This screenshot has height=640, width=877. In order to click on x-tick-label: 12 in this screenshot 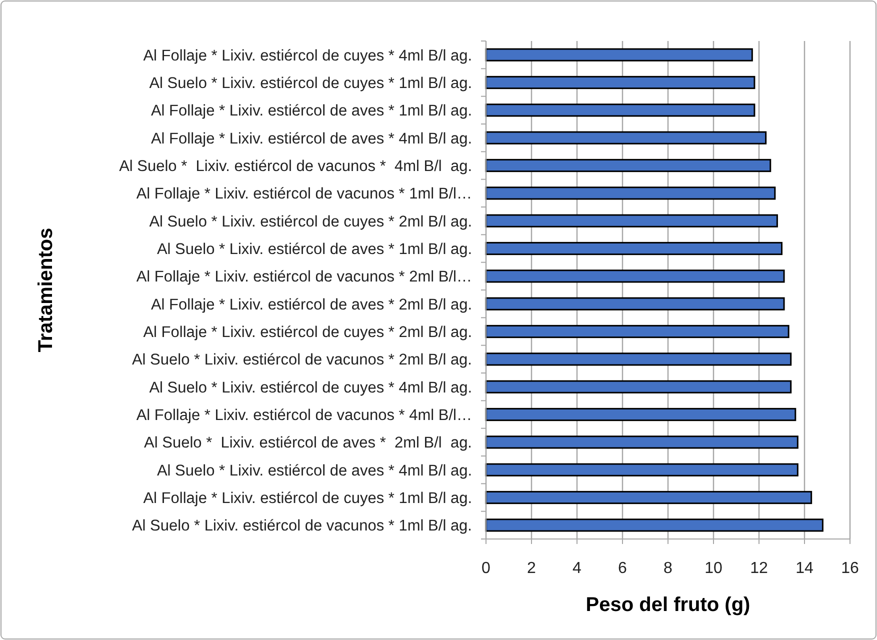, I will do `click(759, 568)`.